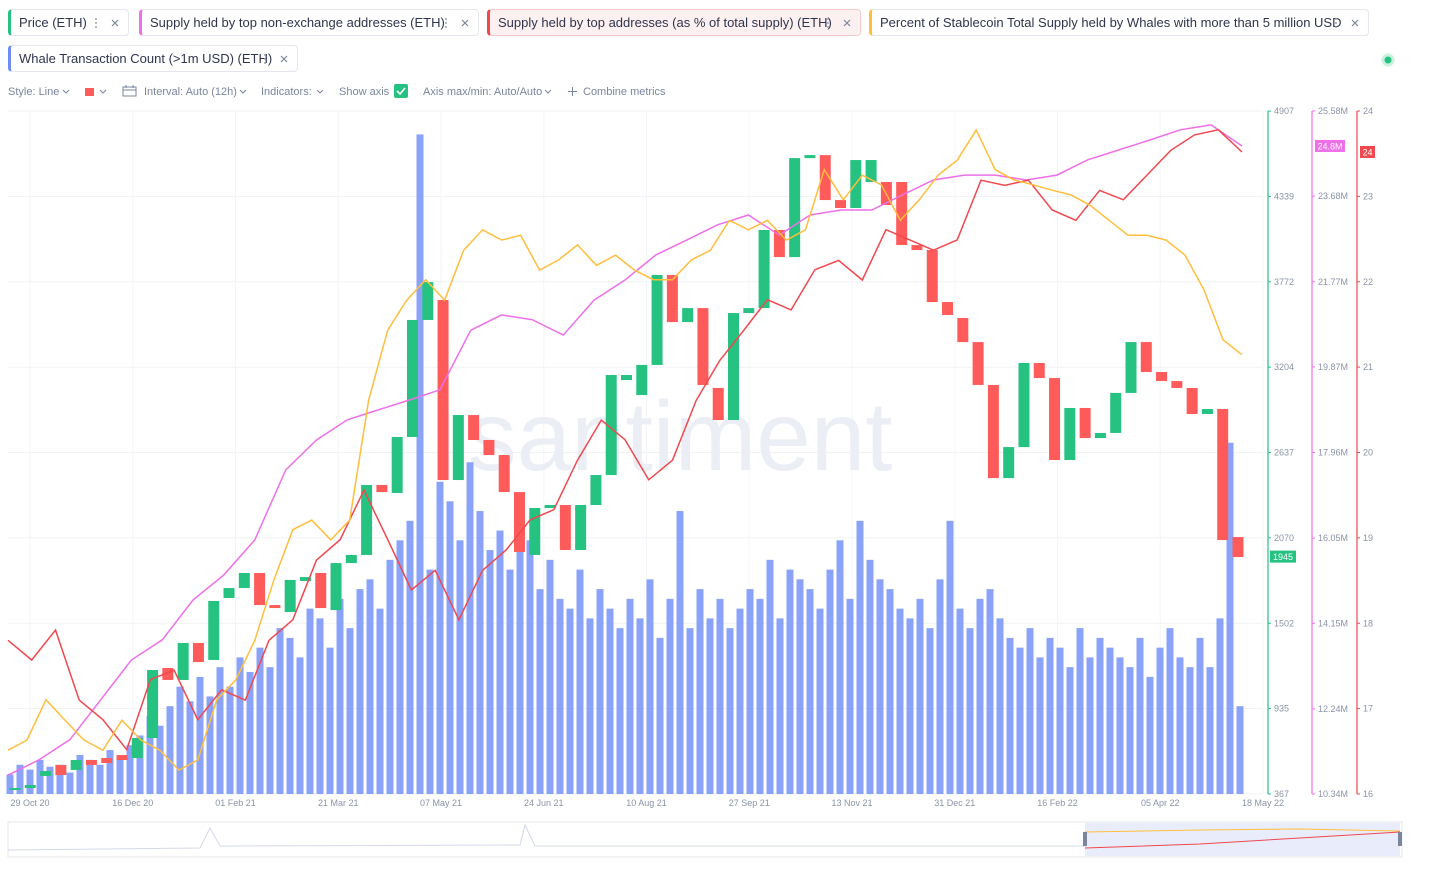 This screenshot has height=873, width=1429. What do you see at coordinates (1368, 794) in the screenshot?
I see `y-tick-label: 16` at bounding box center [1368, 794].